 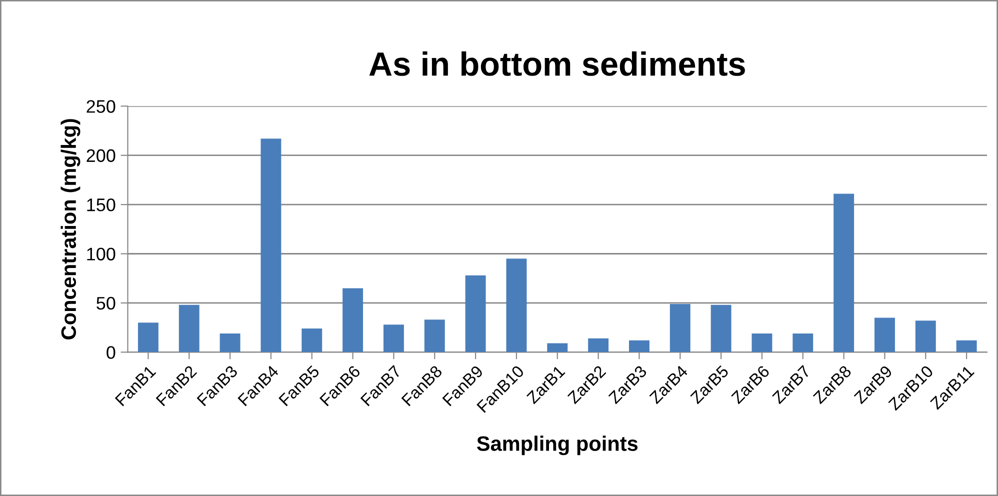 I want to click on y-tick-label: 150, so click(x=101, y=205).